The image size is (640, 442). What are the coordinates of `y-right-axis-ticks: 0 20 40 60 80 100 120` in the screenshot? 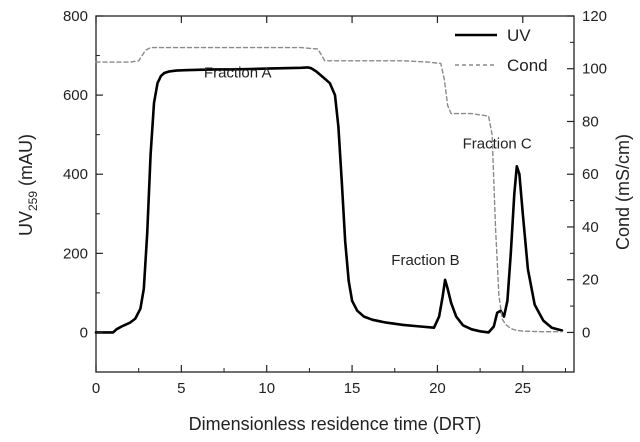 It's located at (587, 174).